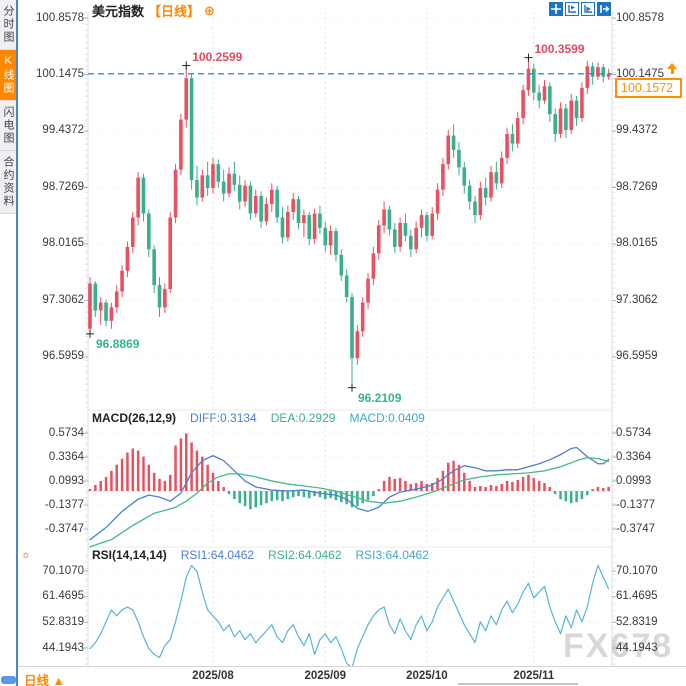  Describe the element at coordinates (8, 182) in the screenshot. I see `sidebar-tab-contract-info: 合约资料` at that location.